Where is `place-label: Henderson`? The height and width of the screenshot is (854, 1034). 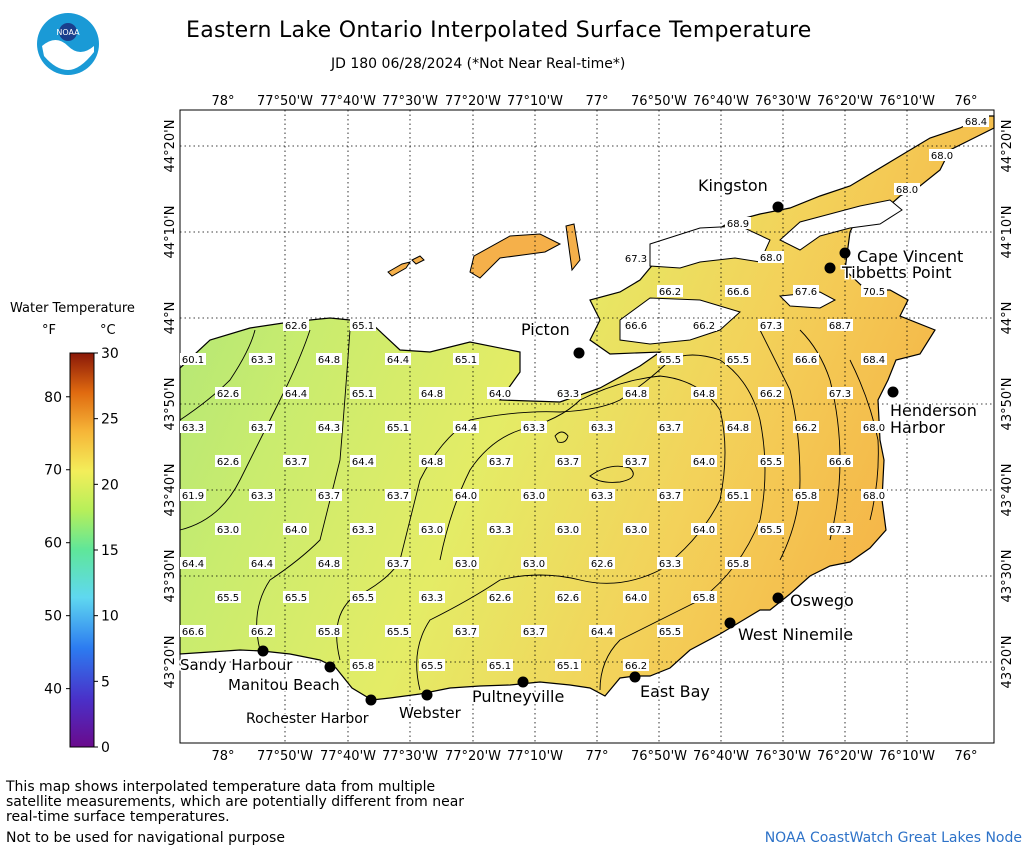
place-label: Henderson is located at coordinates (933, 410).